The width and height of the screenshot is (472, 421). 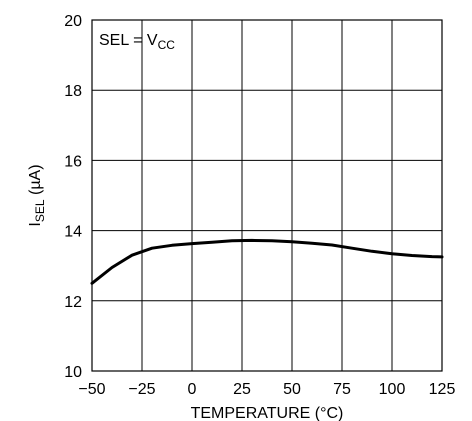 I want to click on x-tick-label: 100, so click(x=392, y=389).